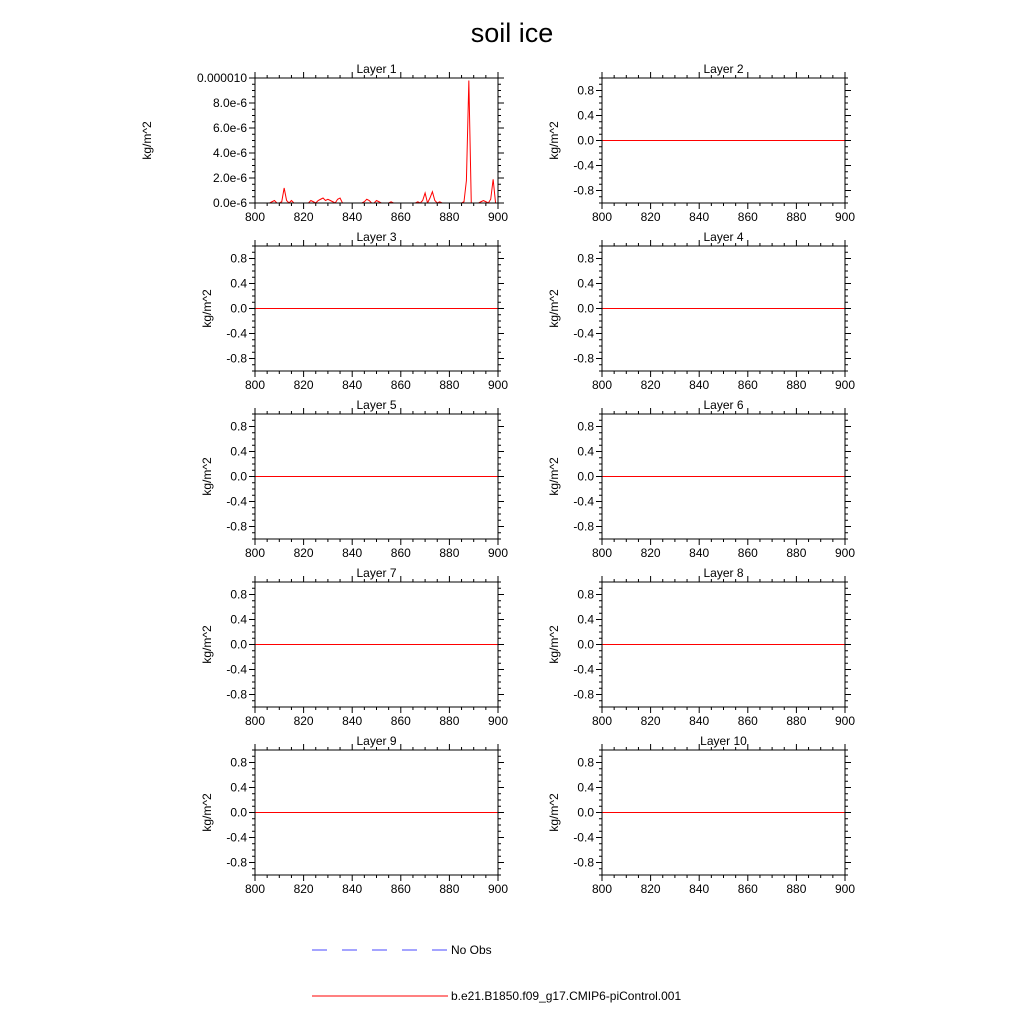  What do you see at coordinates (723, 237) in the screenshot?
I see `panel-title: Layer 4` at bounding box center [723, 237].